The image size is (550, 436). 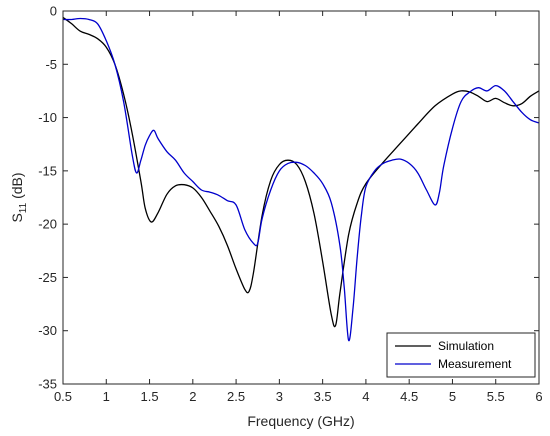 I want to click on x-tick-label: 5.5, so click(x=496, y=396).